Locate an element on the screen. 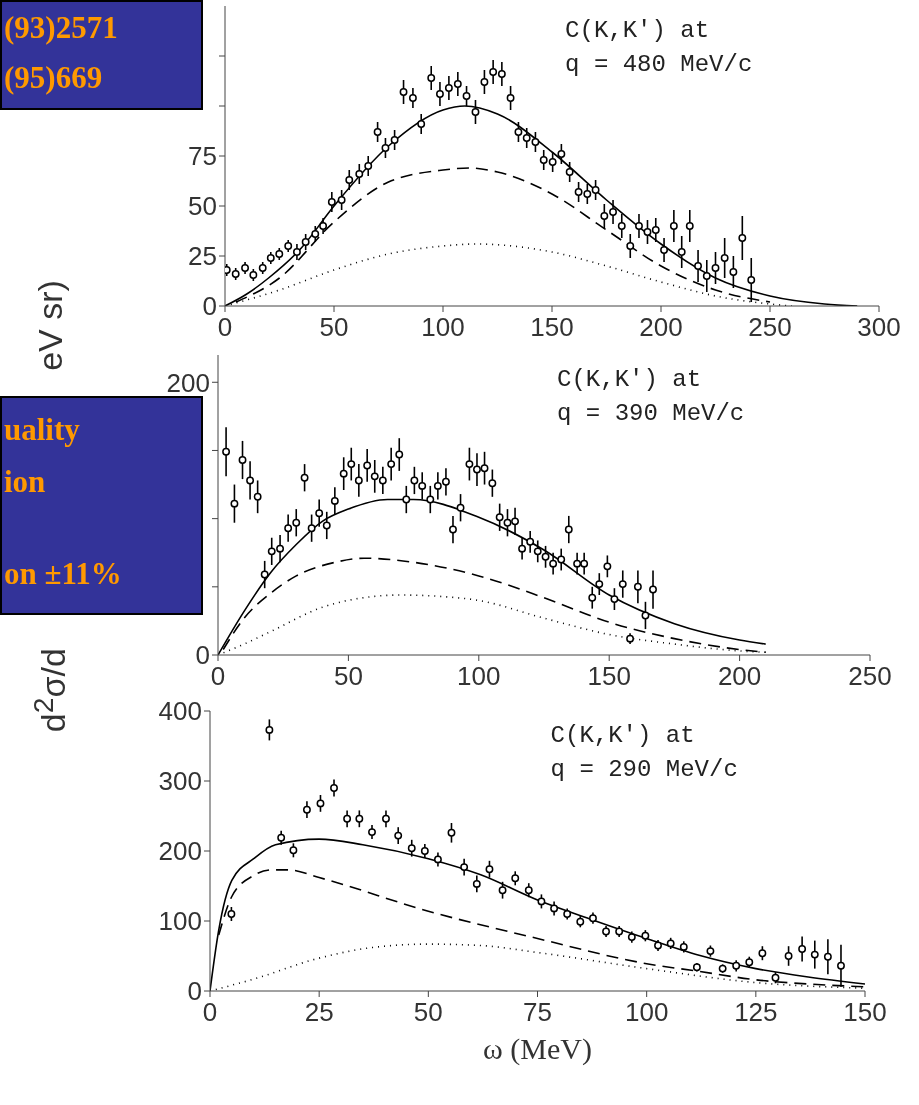  y-tick-label: 75 is located at coordinates (202, 156).